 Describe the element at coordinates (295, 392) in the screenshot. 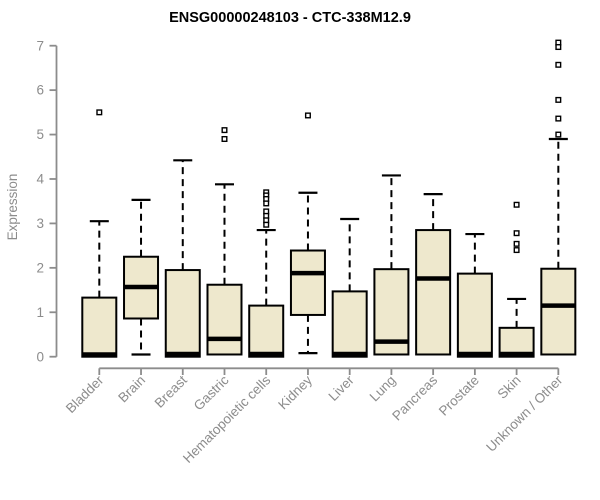

I see `x-tick-label-kidney: Kidney` at that location.